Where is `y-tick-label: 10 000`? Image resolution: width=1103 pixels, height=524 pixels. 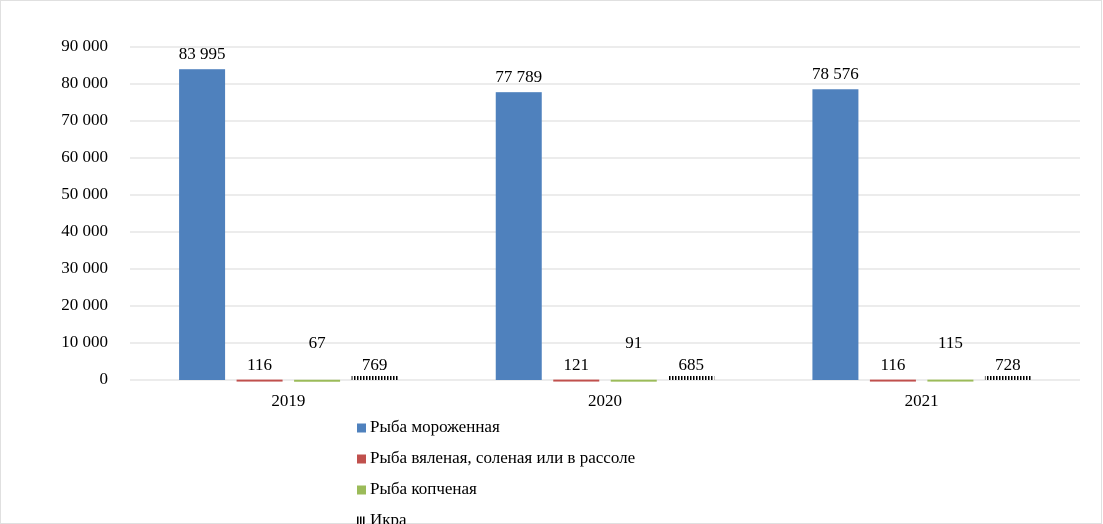 y-tick-label: 10 000 is located at coordinates (84, 341).